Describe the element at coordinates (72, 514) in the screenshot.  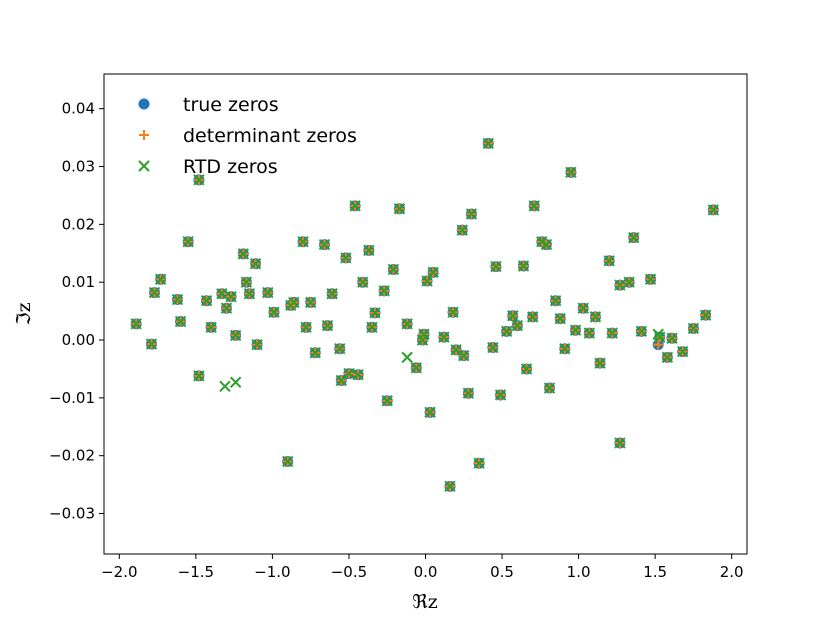
I see `y-tick-label: −0.03` at that location.